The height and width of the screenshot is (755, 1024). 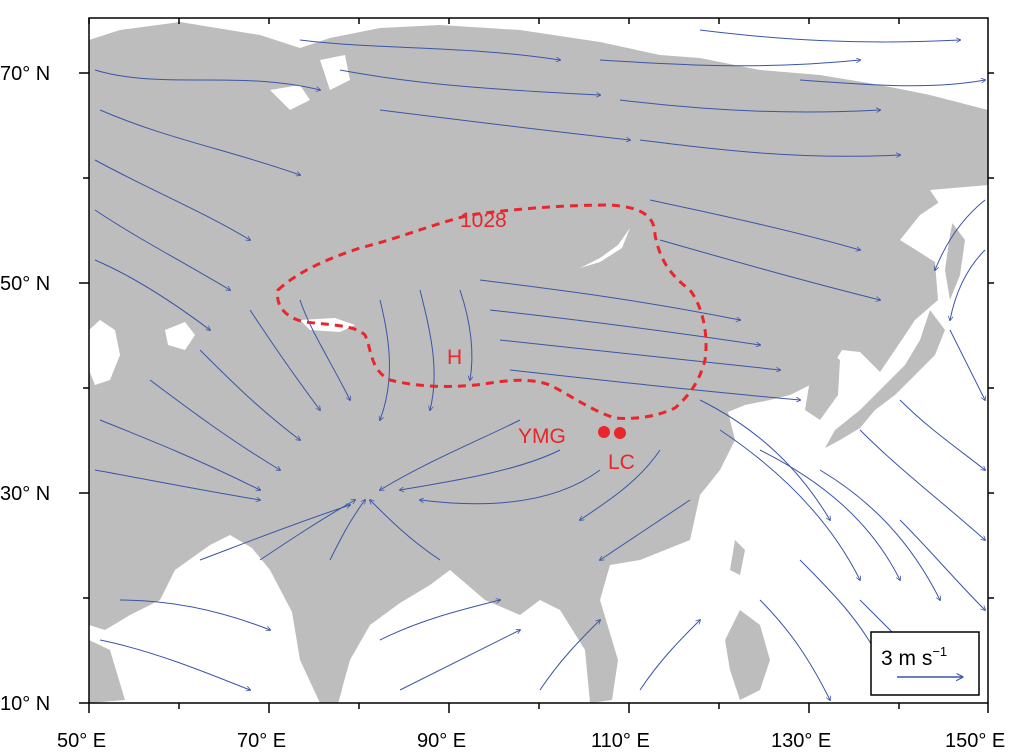 What do you see at coordinates (747, 655) in the screenshot?
I see `philippines-islands` at bounding box center [747, 655].